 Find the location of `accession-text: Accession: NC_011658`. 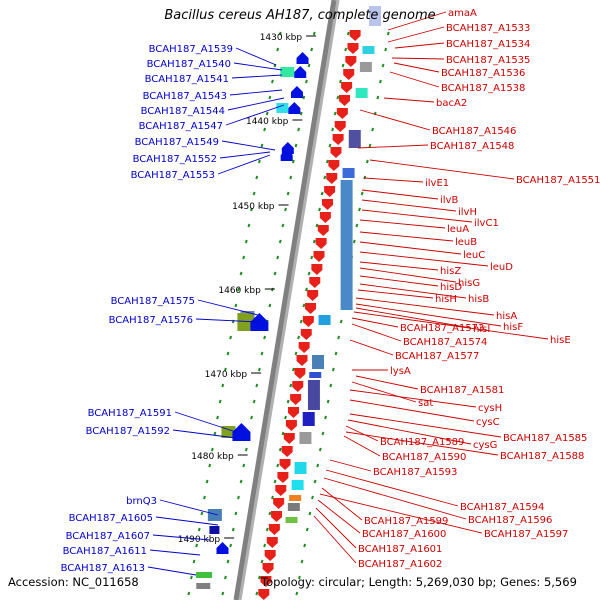

accession-text: Accession: NC_011658 is located at coordinates (73, 582).